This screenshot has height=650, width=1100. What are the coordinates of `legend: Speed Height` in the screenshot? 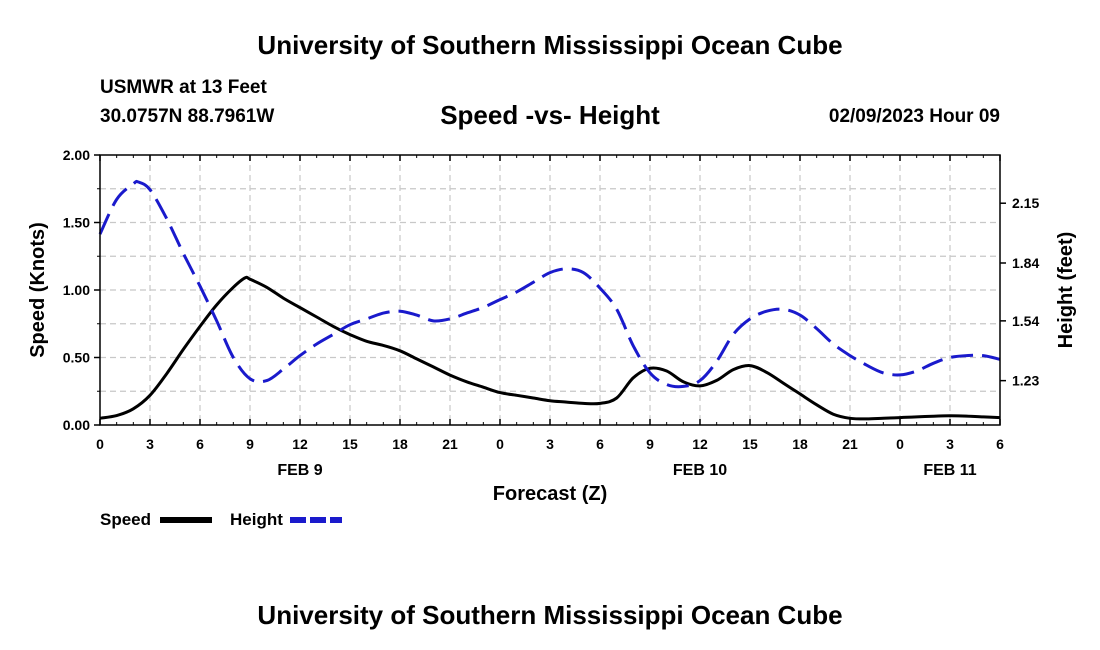 It's located at (221, 519).